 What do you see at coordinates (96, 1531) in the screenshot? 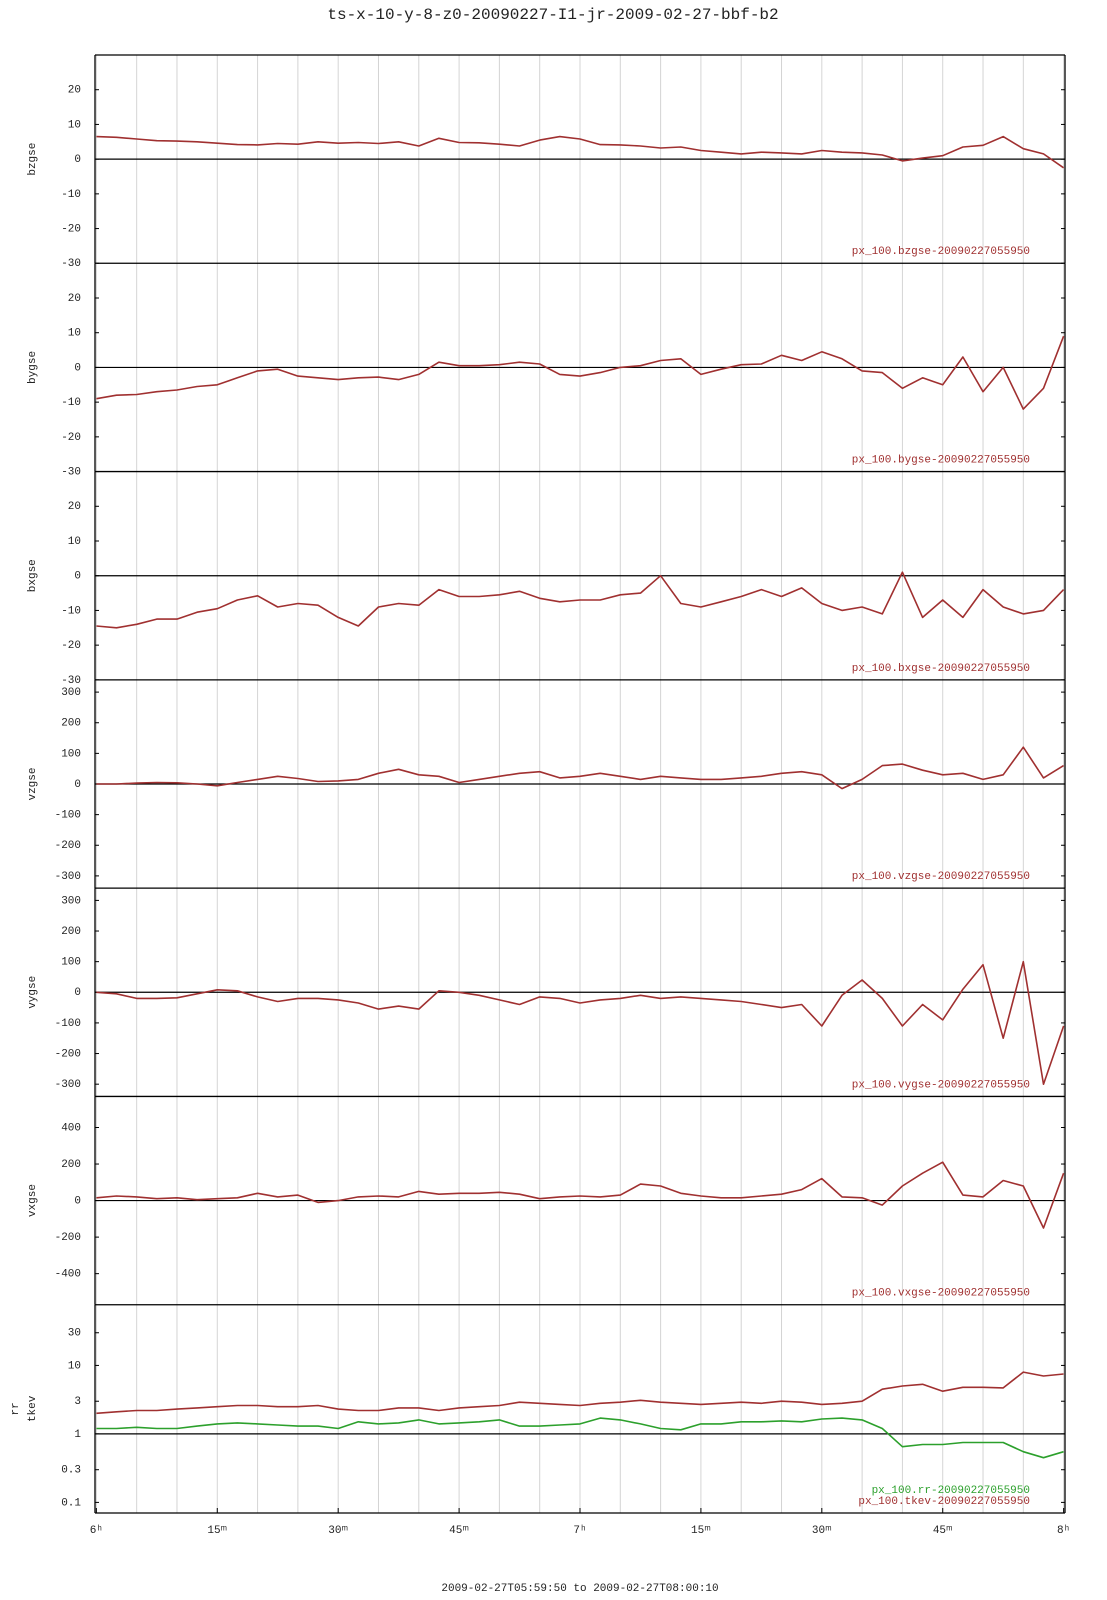
I see `x-tick-label: 6ʰ` at bounding box center [96, 1531].